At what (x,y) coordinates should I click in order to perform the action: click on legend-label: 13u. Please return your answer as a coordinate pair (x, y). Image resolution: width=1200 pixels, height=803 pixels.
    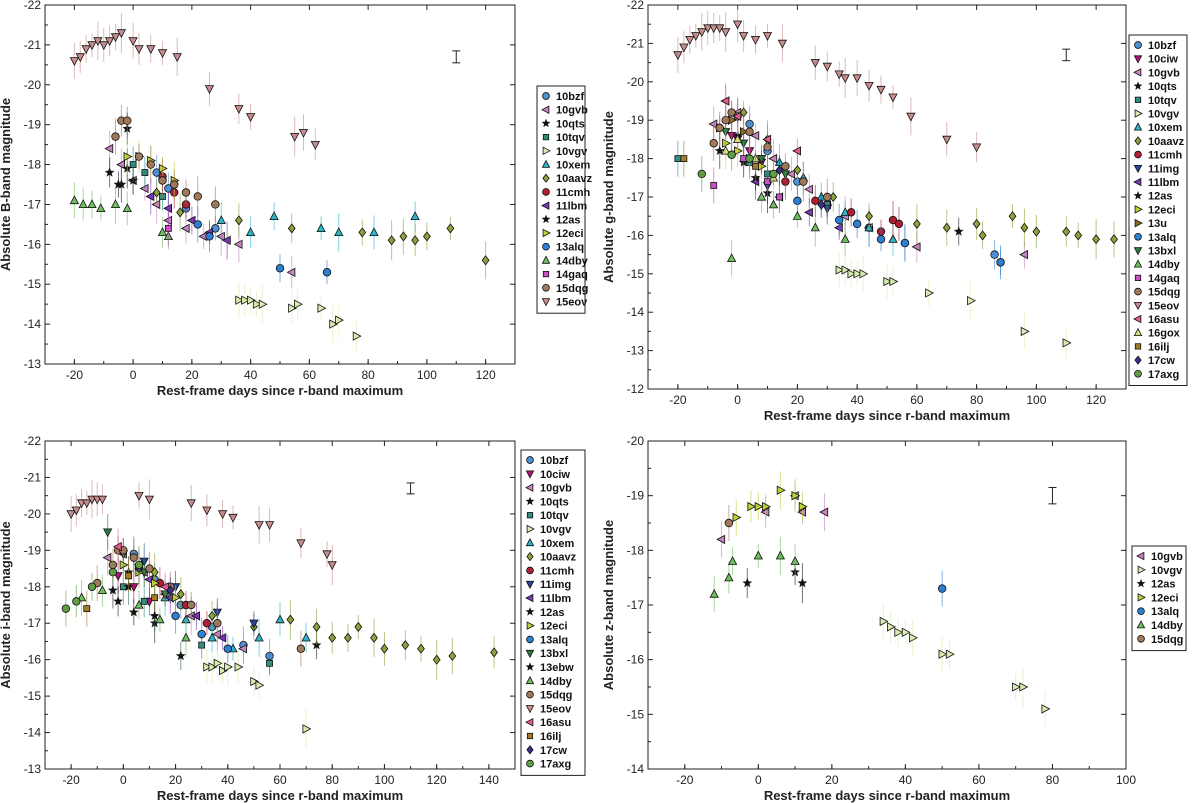
    Looking at the image, I should click on (1157, 224).